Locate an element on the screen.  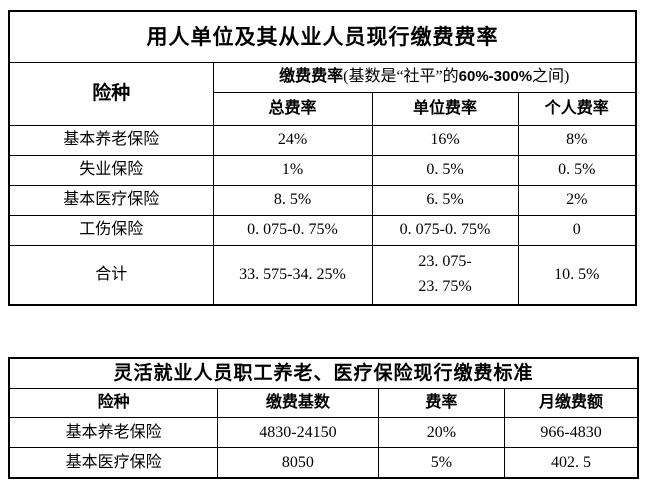
table-row-pension-flexible: 基本养老保险 4830-24150 20% 966-4830 is located at coordinates (323, 433).